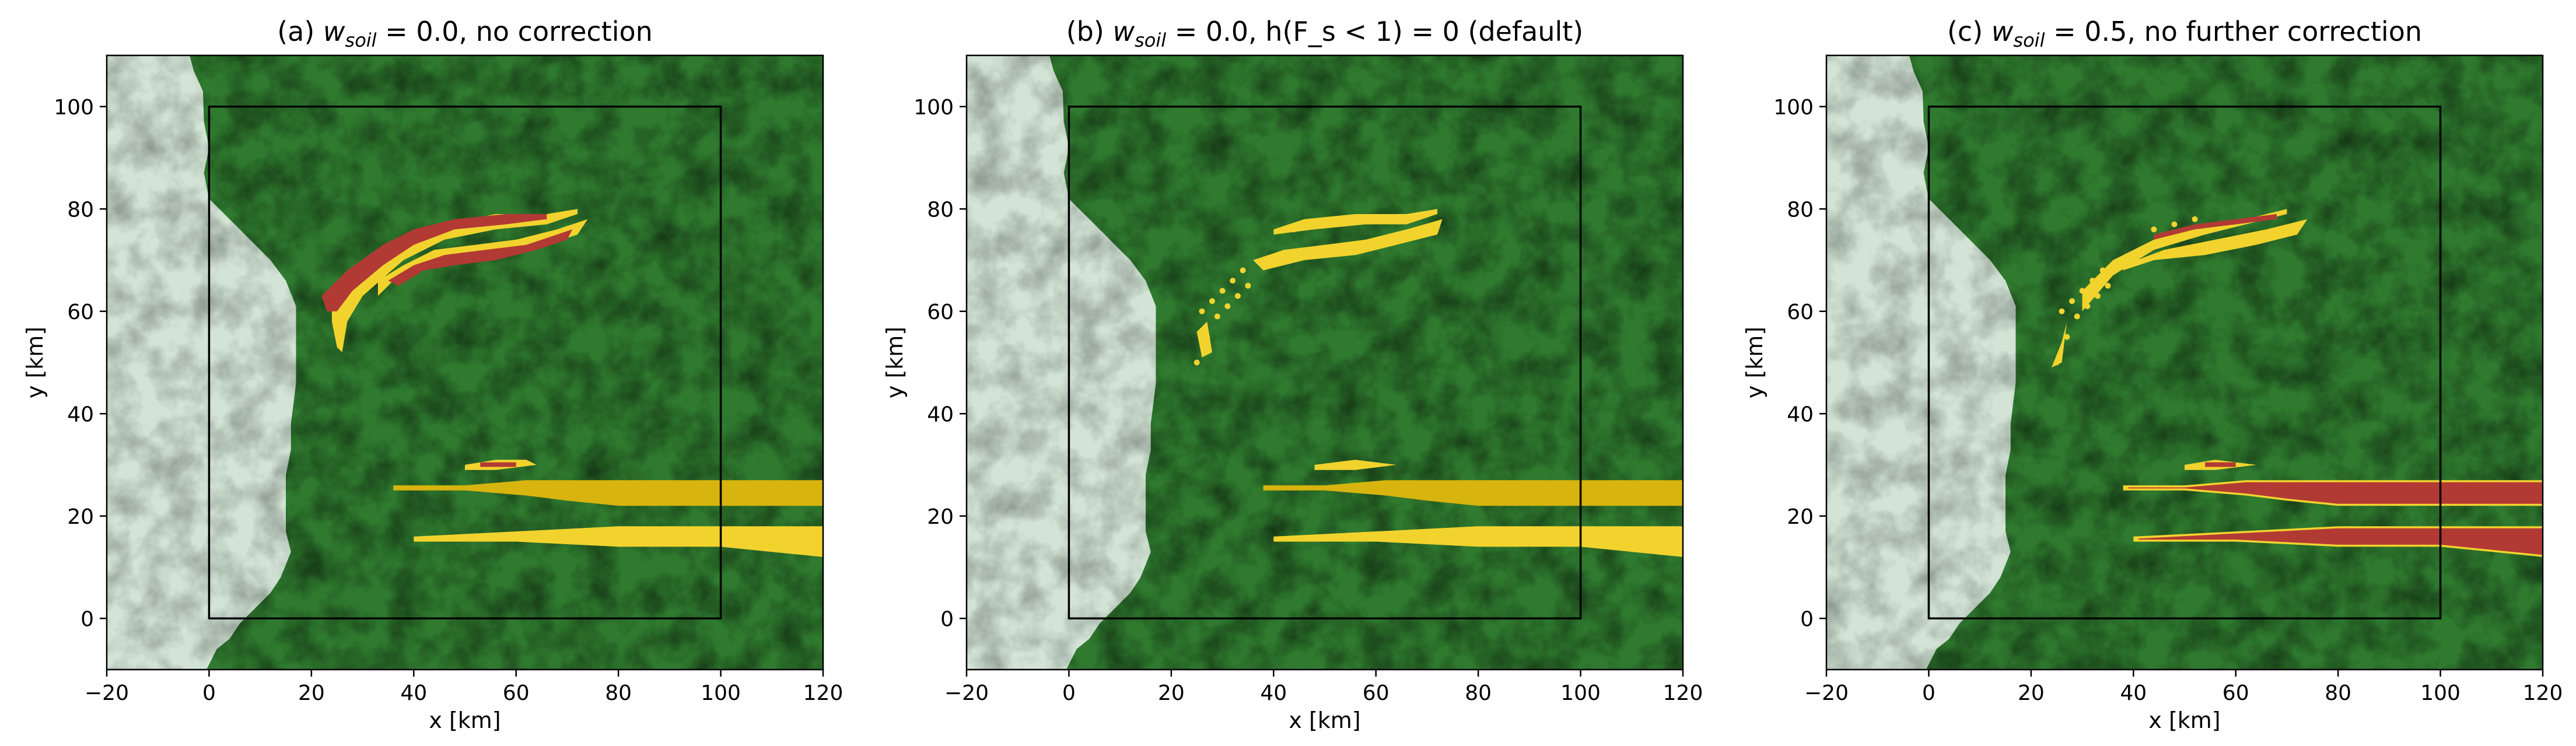 This screenshot has height=746, width=2576. Describe the element at coordinates (465, 33) in the screenshot. I see `panel-title: (a) wsoil = 0.0, no correction` at that location.